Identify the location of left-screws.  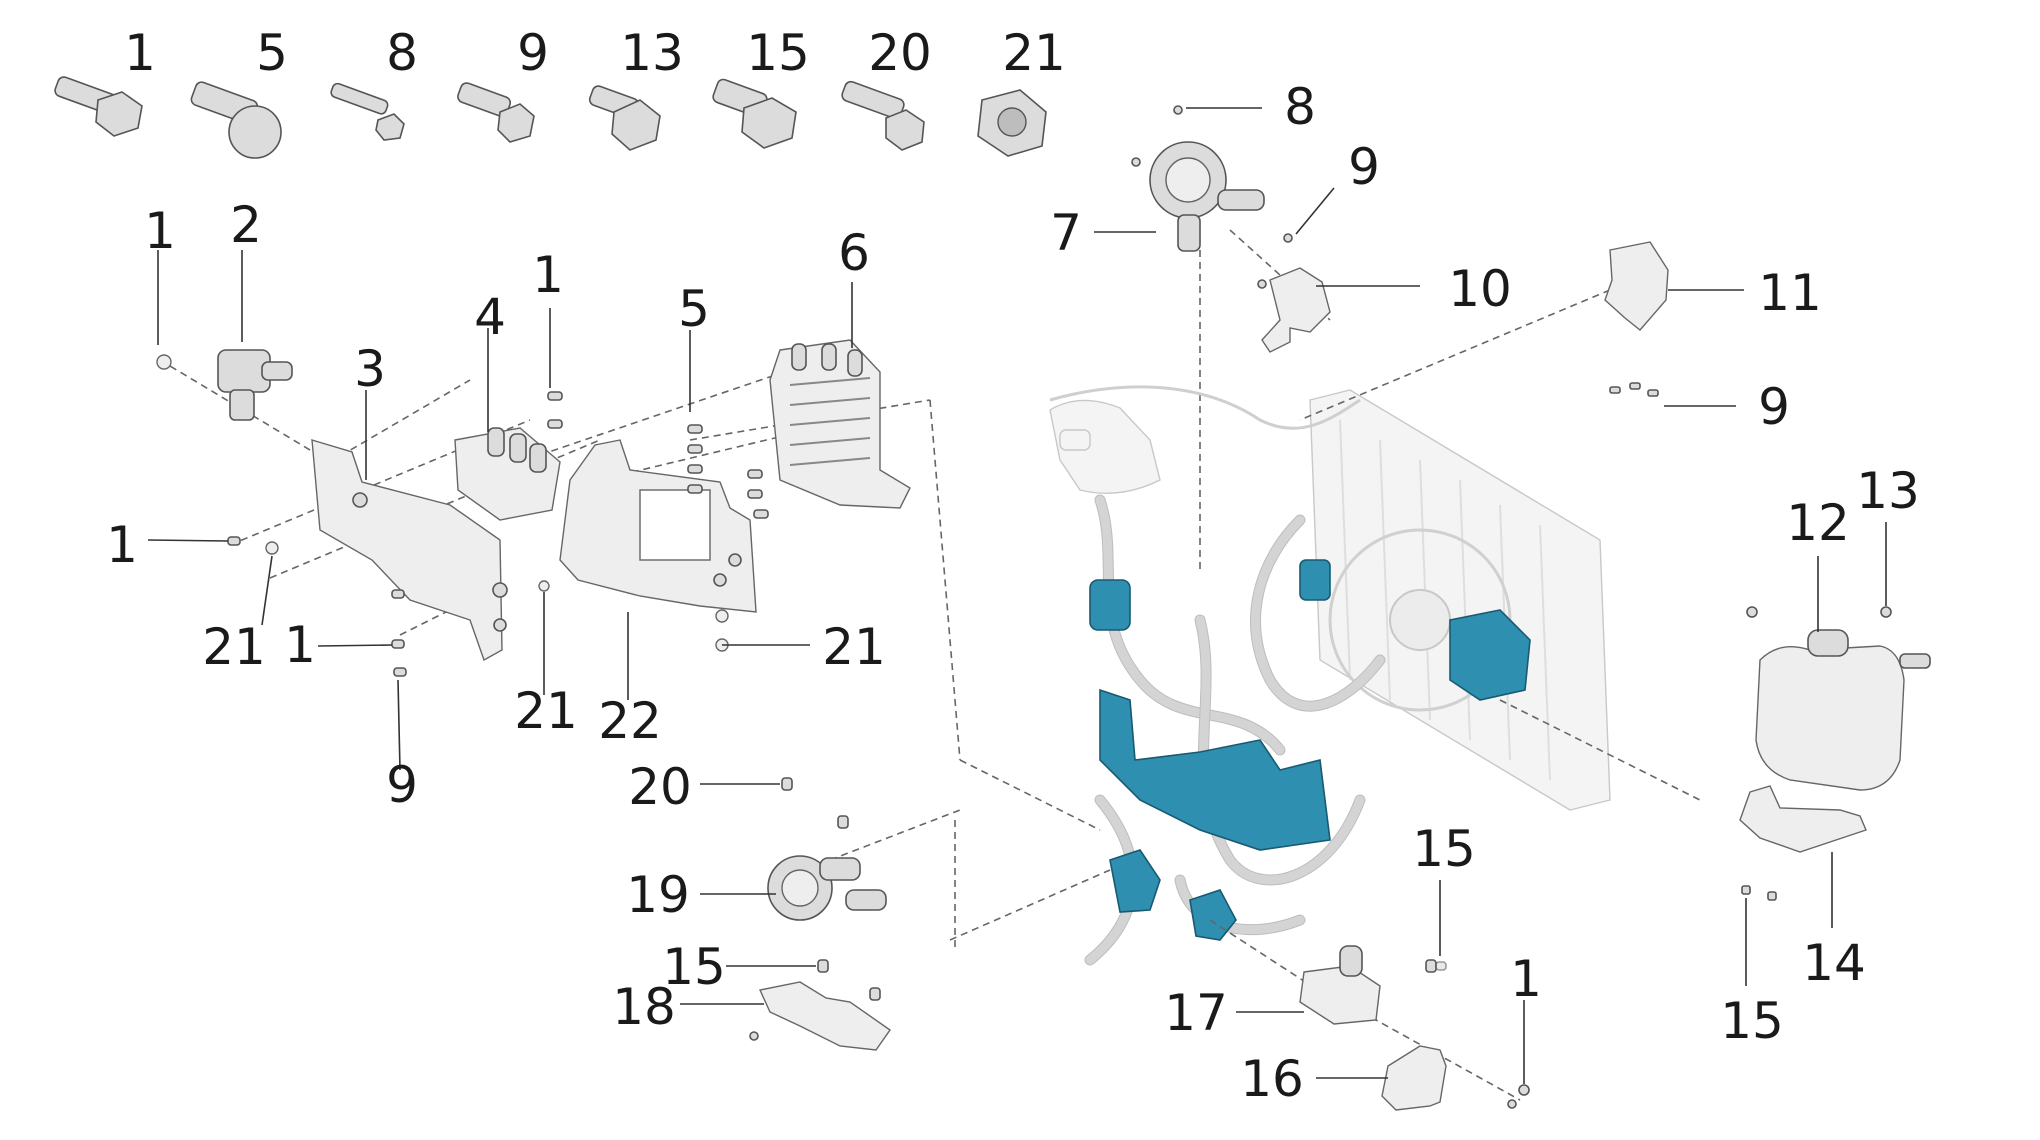
(498, 534).